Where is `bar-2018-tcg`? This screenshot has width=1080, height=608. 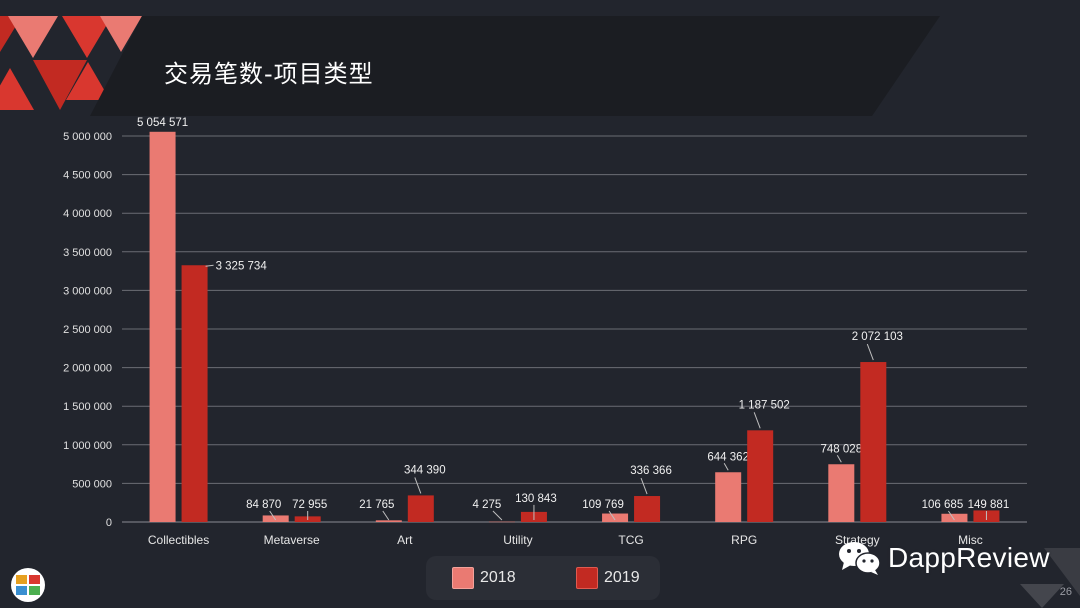
bar-2018-tcg is located at coordinates (615, 517).